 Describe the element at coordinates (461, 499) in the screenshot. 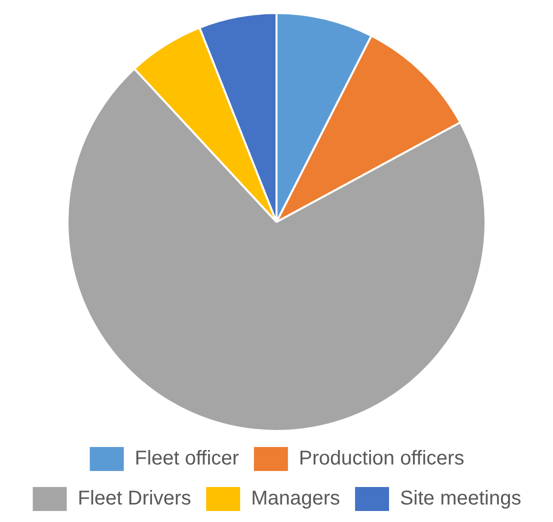

I see `legend-label: Site meetings` at that location.